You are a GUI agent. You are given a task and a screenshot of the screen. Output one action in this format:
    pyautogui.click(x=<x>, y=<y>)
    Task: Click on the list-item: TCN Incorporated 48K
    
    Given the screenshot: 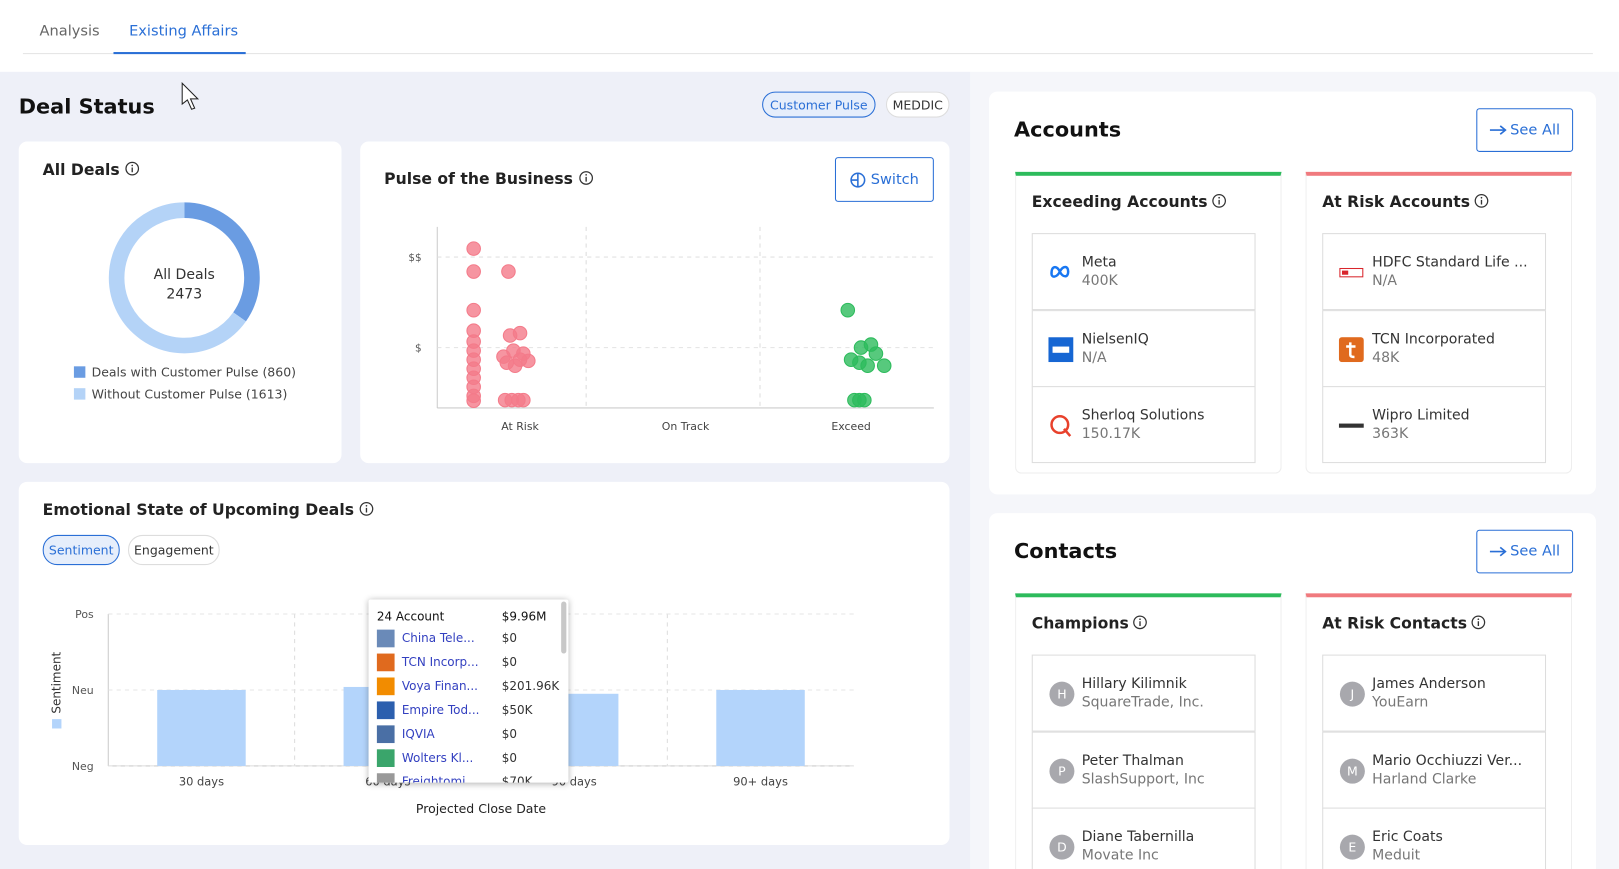 What is the action you would take?
    pyautogui.click(x=1434, y=348)
    